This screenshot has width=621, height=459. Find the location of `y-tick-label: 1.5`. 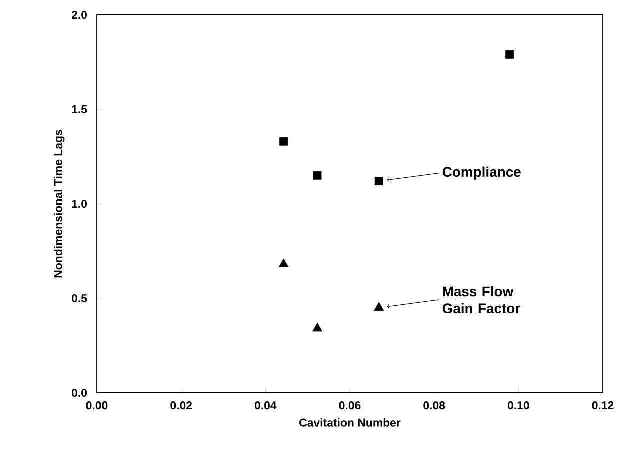

y-tick-label: 1.5 is located at coordinates (80, 110).